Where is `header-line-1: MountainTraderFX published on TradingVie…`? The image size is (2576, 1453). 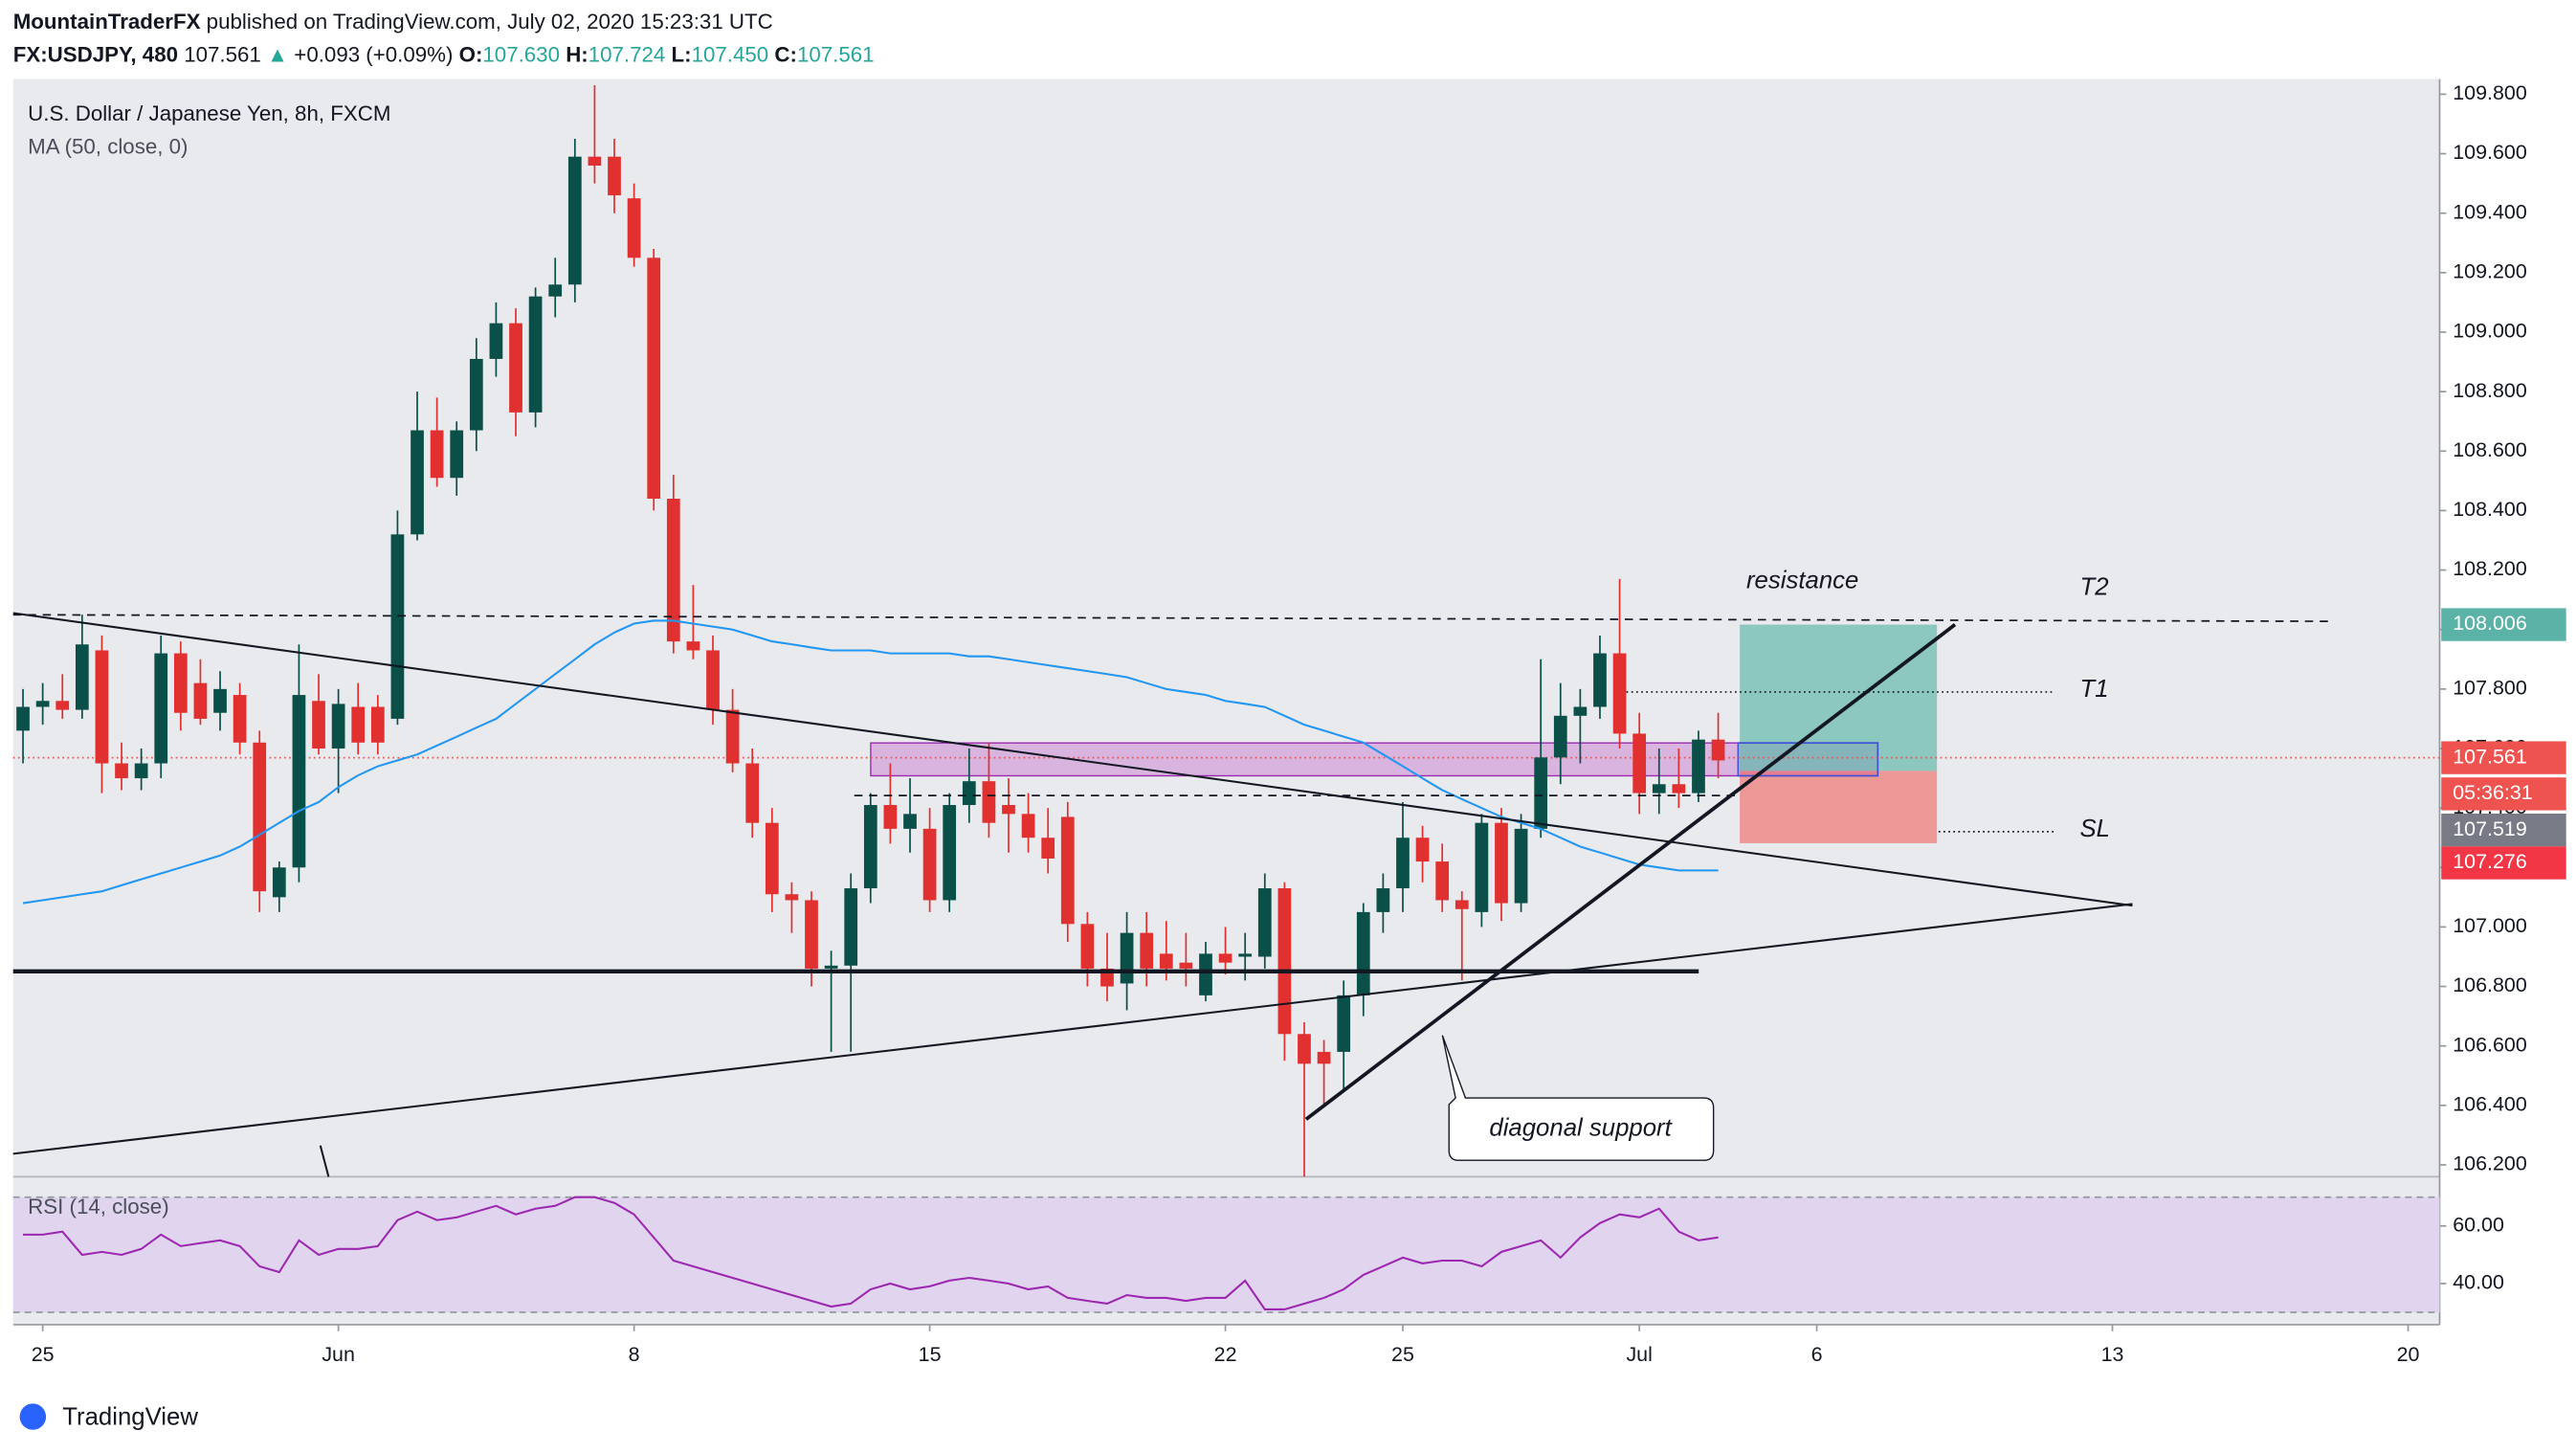
header-line-1: MountainTraderFX published on TradingVie… is located at coordinates (393, 22).